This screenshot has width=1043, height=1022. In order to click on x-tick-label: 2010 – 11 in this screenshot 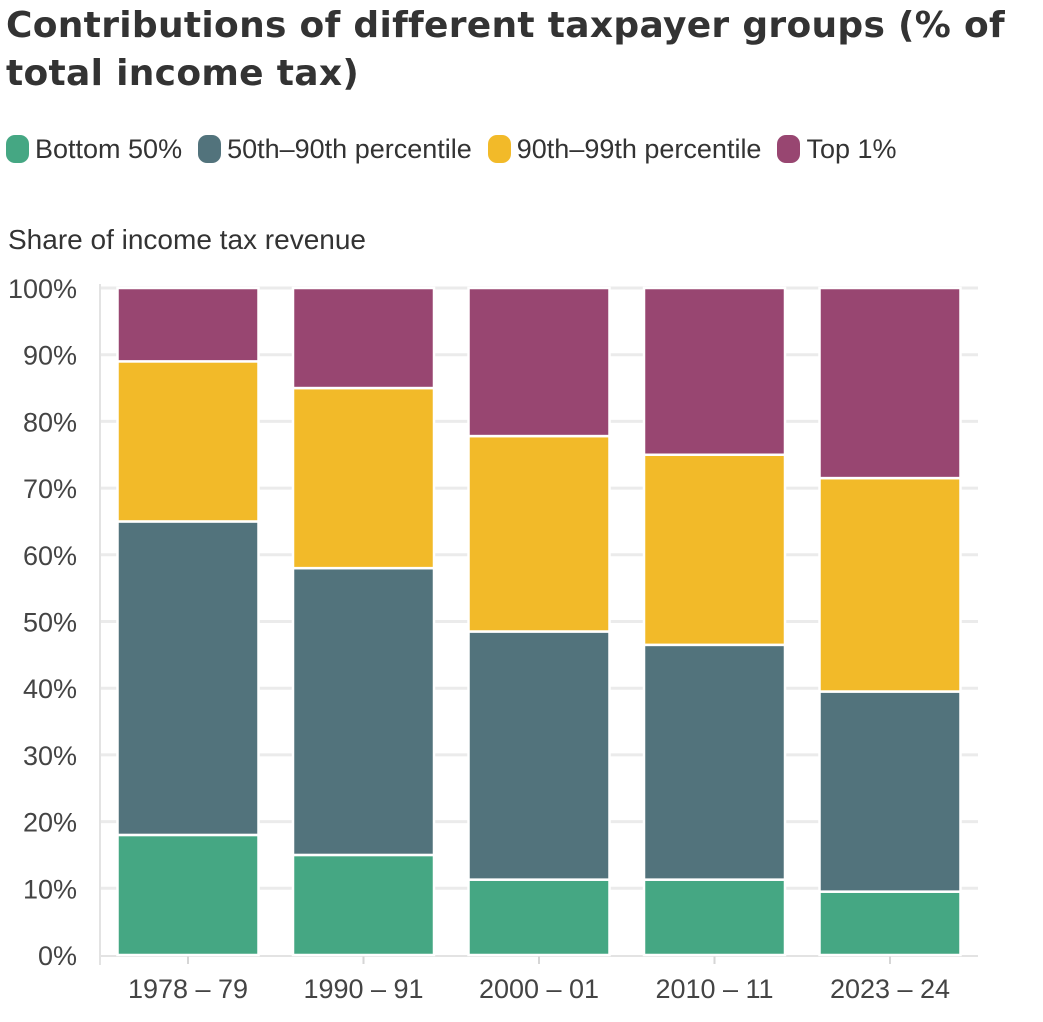, I will do `click(714, 989)`.